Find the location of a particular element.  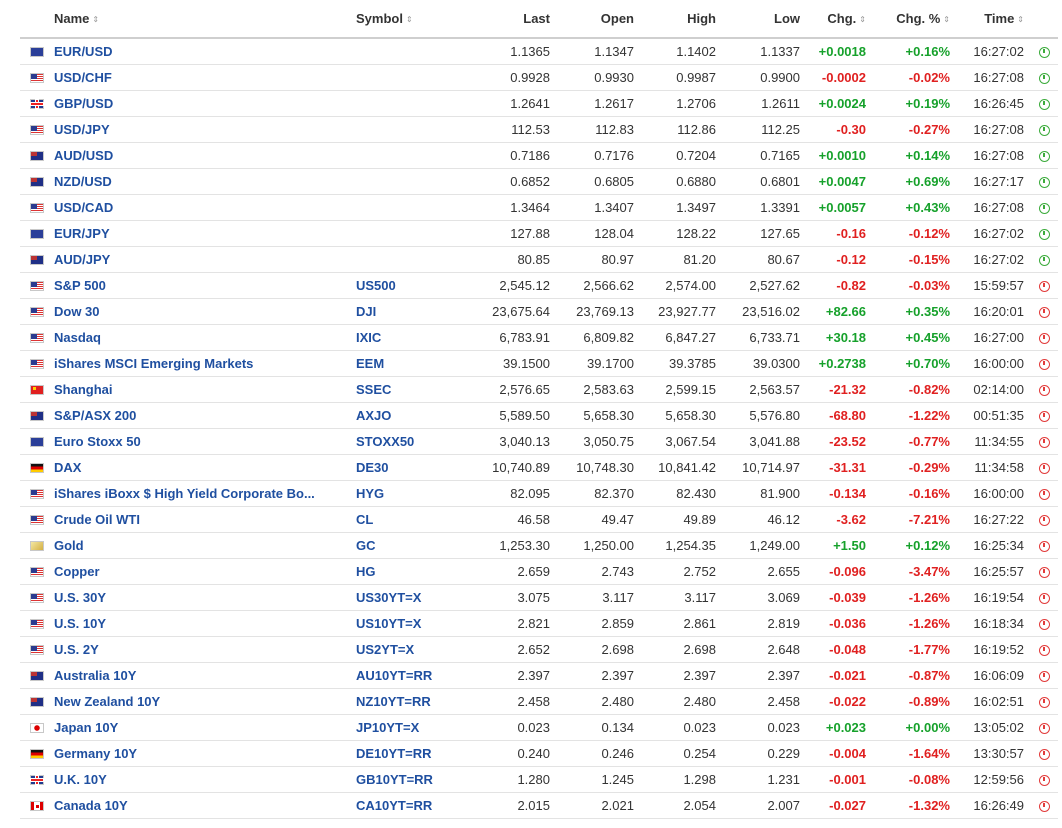

instrument-name-link: AUD/USD is located at coordinates (199, 155).